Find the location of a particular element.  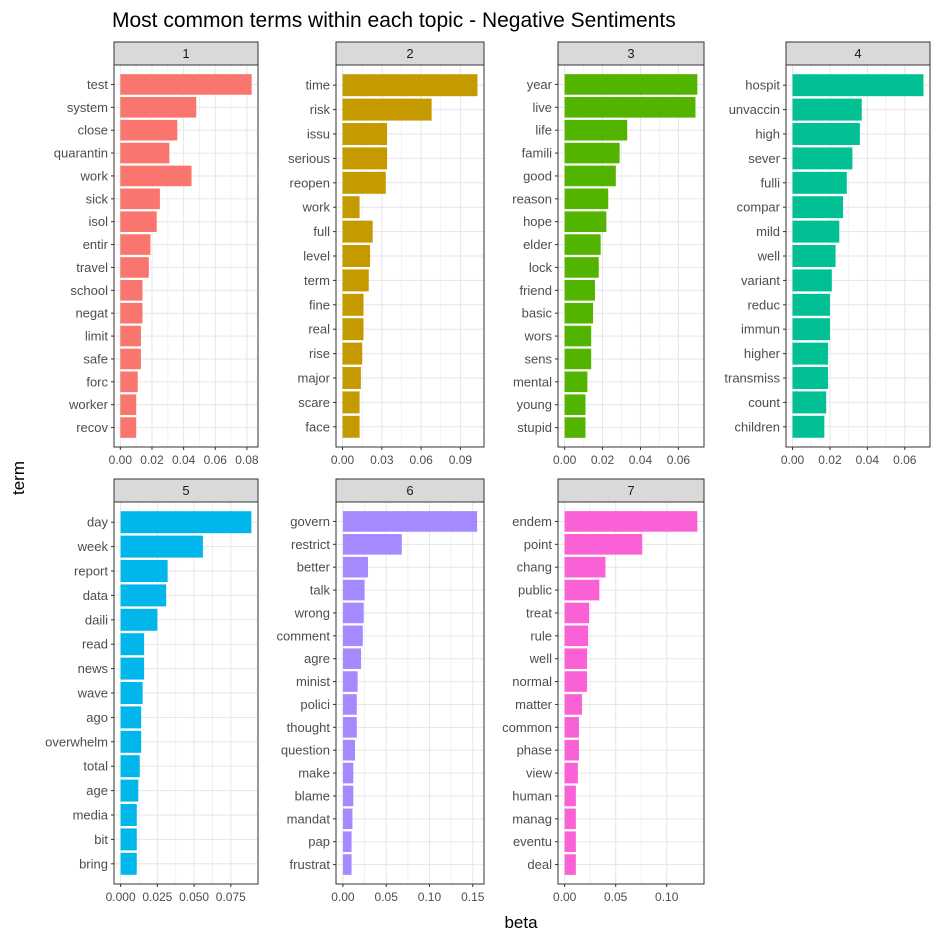

term-label: reopen is located at coordinates (310, 182).